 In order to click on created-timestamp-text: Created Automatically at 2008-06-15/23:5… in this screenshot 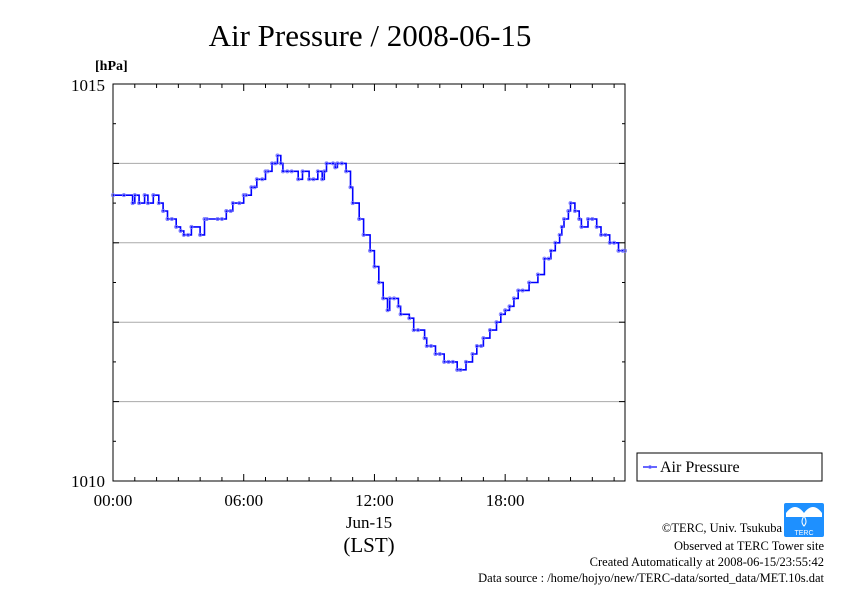, I will do `click(707, 562)`.